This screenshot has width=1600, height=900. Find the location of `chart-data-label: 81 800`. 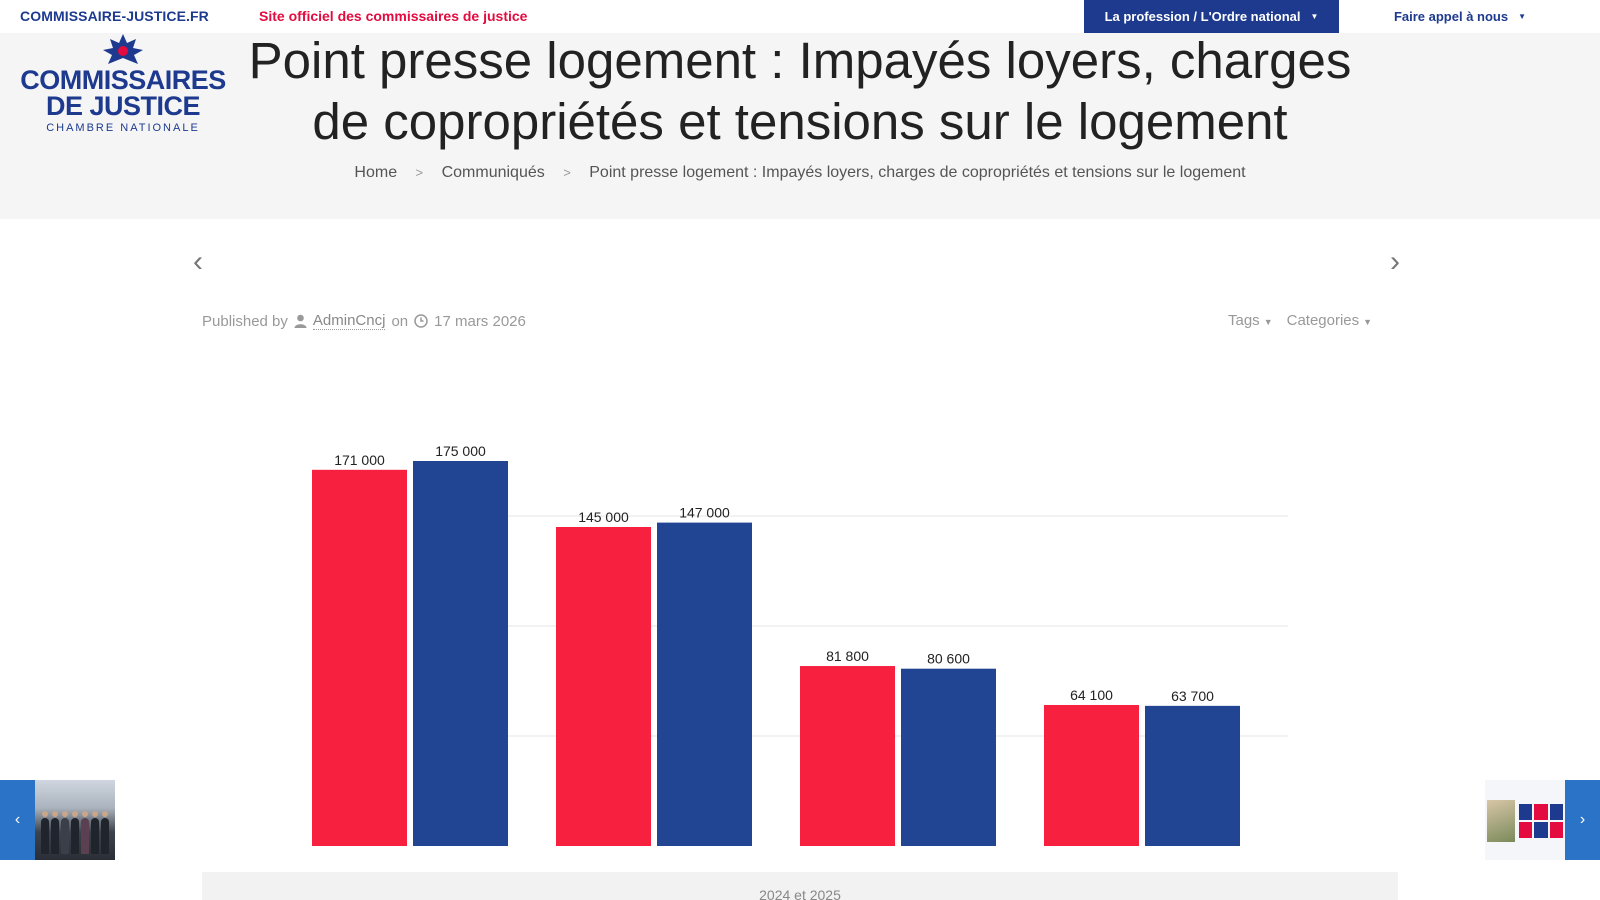

chart-data-label: 81 800 is located at coordinates (847, 656).